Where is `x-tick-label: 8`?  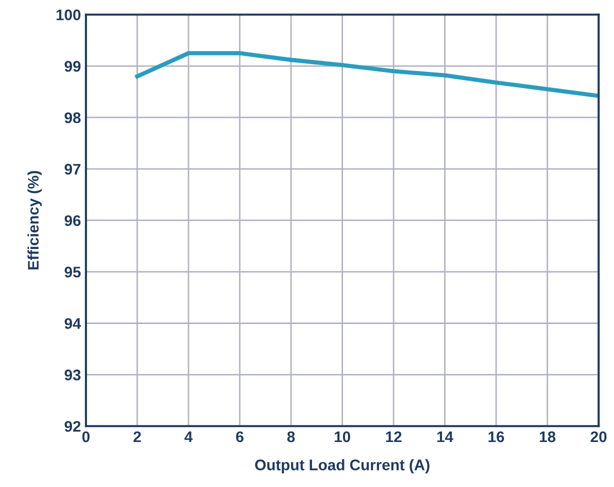 x-tick-label: 8 is located at coordinates (291, 436).